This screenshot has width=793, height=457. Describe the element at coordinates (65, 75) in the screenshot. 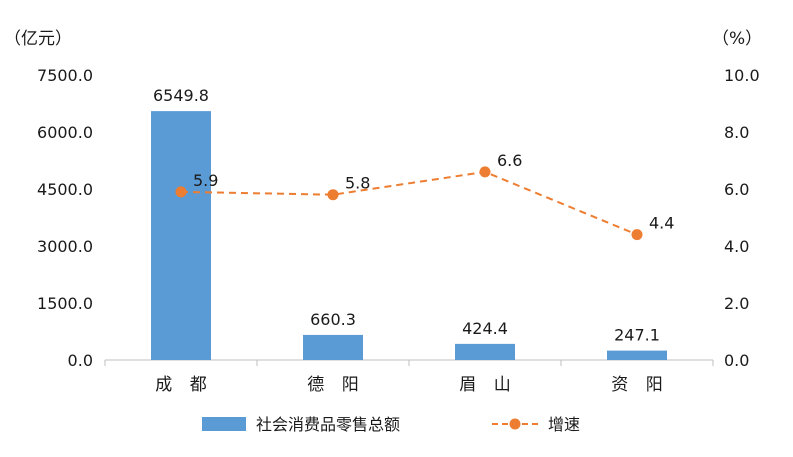

I see `y-left-tick-label: 7500.0` at that location.